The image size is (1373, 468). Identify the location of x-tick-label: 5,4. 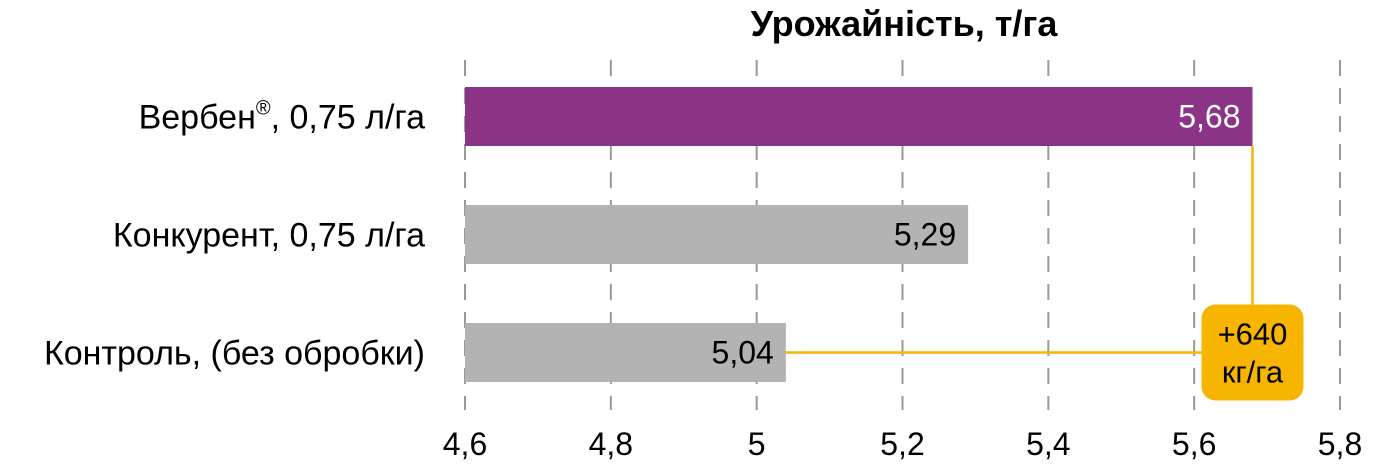
(1048, 444).